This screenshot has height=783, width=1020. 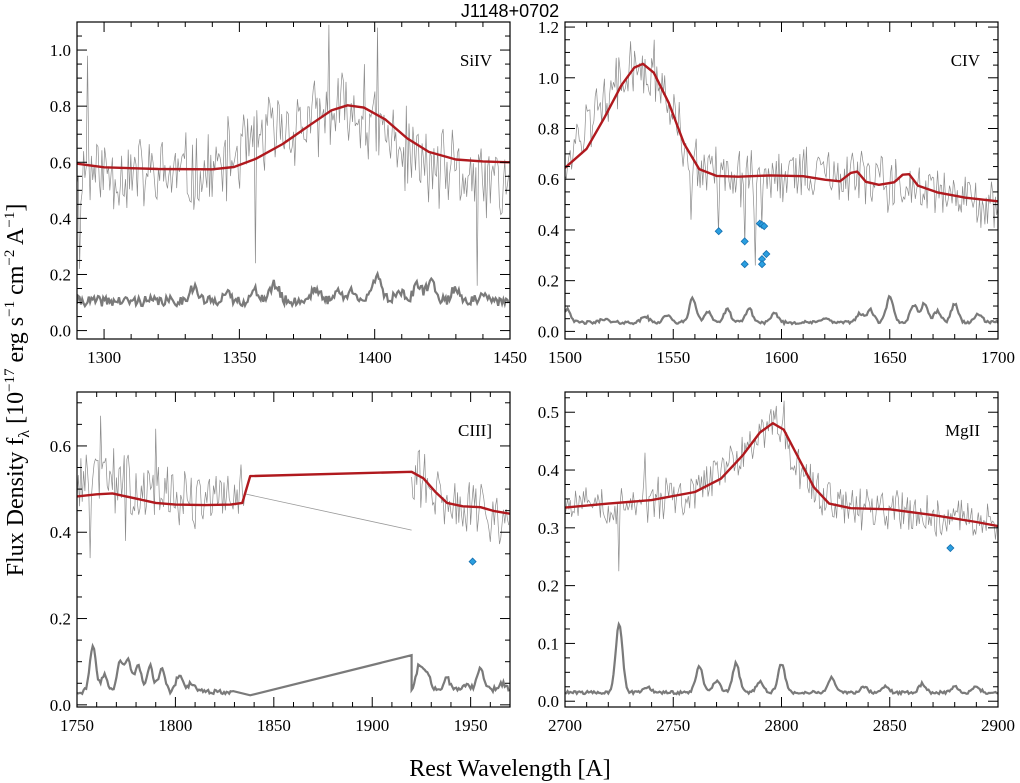 What do you see at coordinates (962, 430) in the screenshot?
I see `panel-line-label: MgII` at bounding box center [962, 430].